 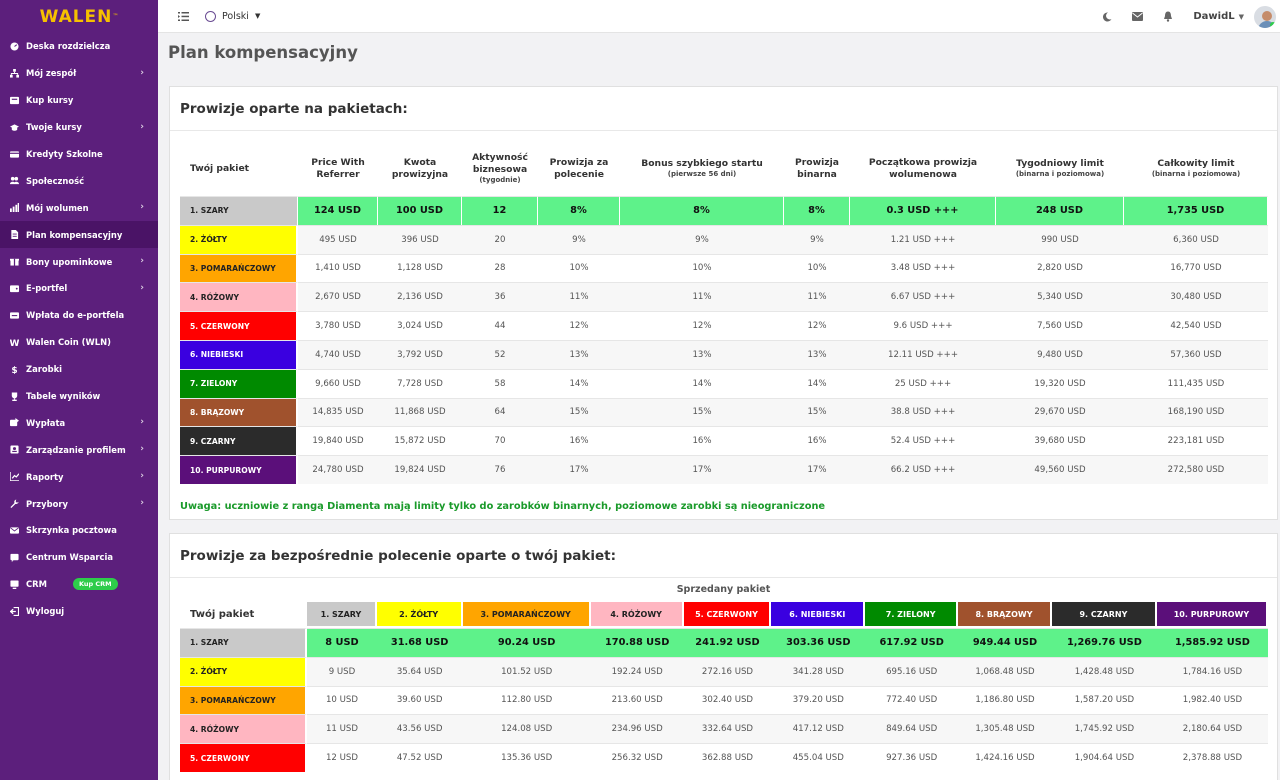 I want to click on sold-package-header: 5. CZERWONY, so click(x=727, y=615).